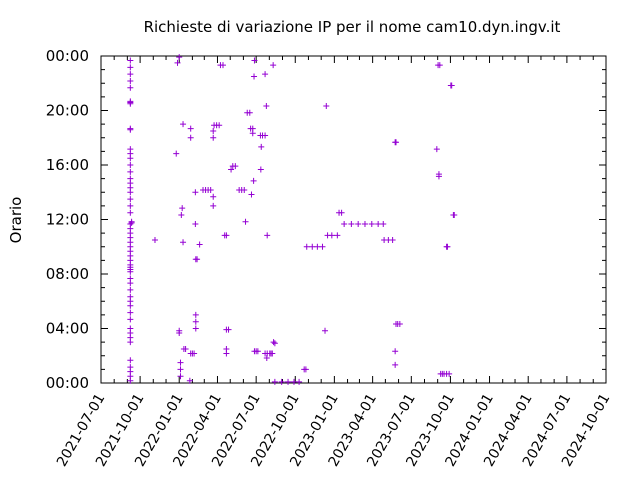  Describe the element at coordinates (67, 165) in the screenshot. I see `y-tick-label: 16:00` at that location.